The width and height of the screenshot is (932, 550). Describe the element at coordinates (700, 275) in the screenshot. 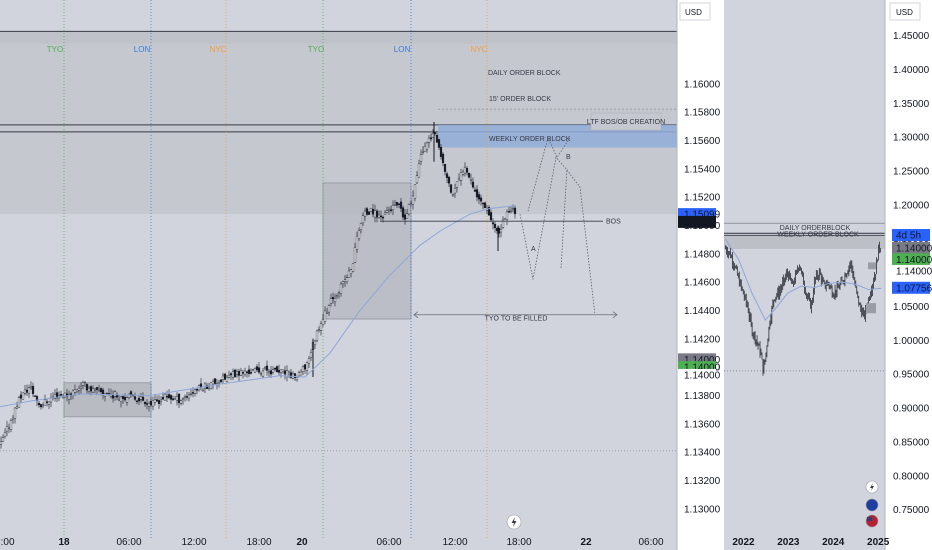

I see `price-axis` at that location.